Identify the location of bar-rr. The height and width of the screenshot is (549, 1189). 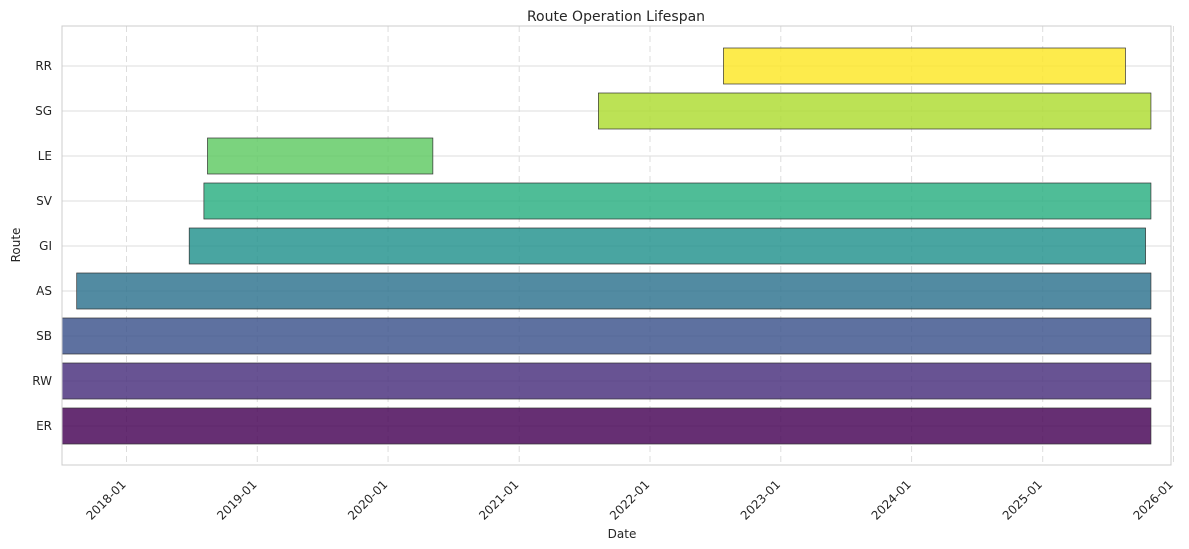
(924, 66).